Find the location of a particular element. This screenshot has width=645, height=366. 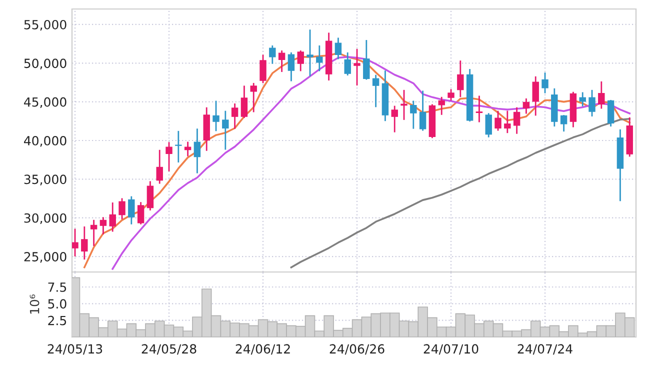

x-tick-label: 24/07/24 is located at coordinates (545, 349).